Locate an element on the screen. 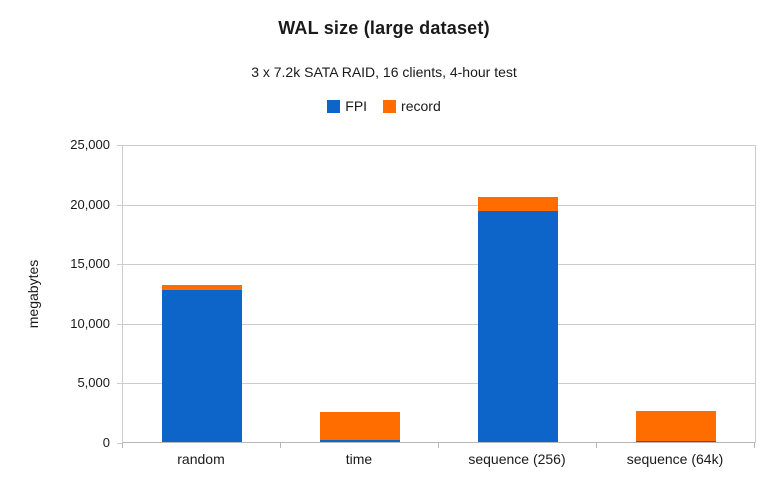 This screenshot has width=768, height=480. bar-segment-fpi-time is located at coordinates (360, 441).